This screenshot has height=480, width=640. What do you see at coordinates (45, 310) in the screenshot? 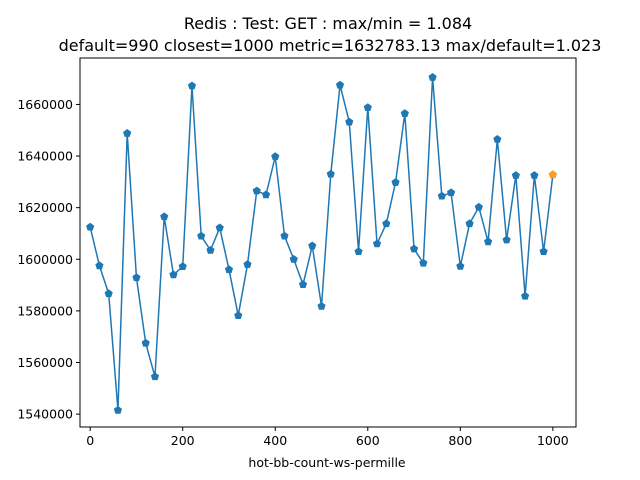
I see `y-tick-label: 1580000` at bounding box center [45, 310].